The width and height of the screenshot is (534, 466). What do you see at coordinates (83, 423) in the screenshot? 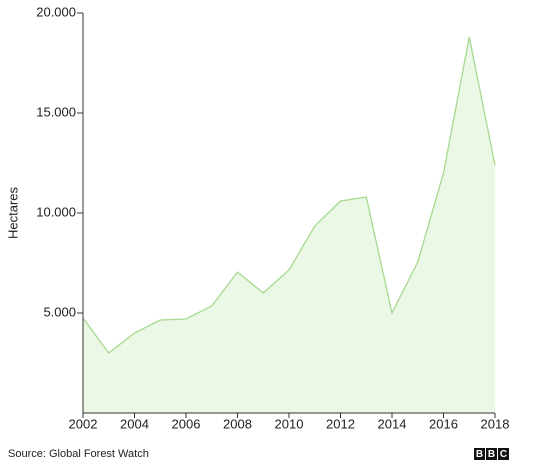
I see `x-tick-label: 2002` at bounding box center [83, 423].